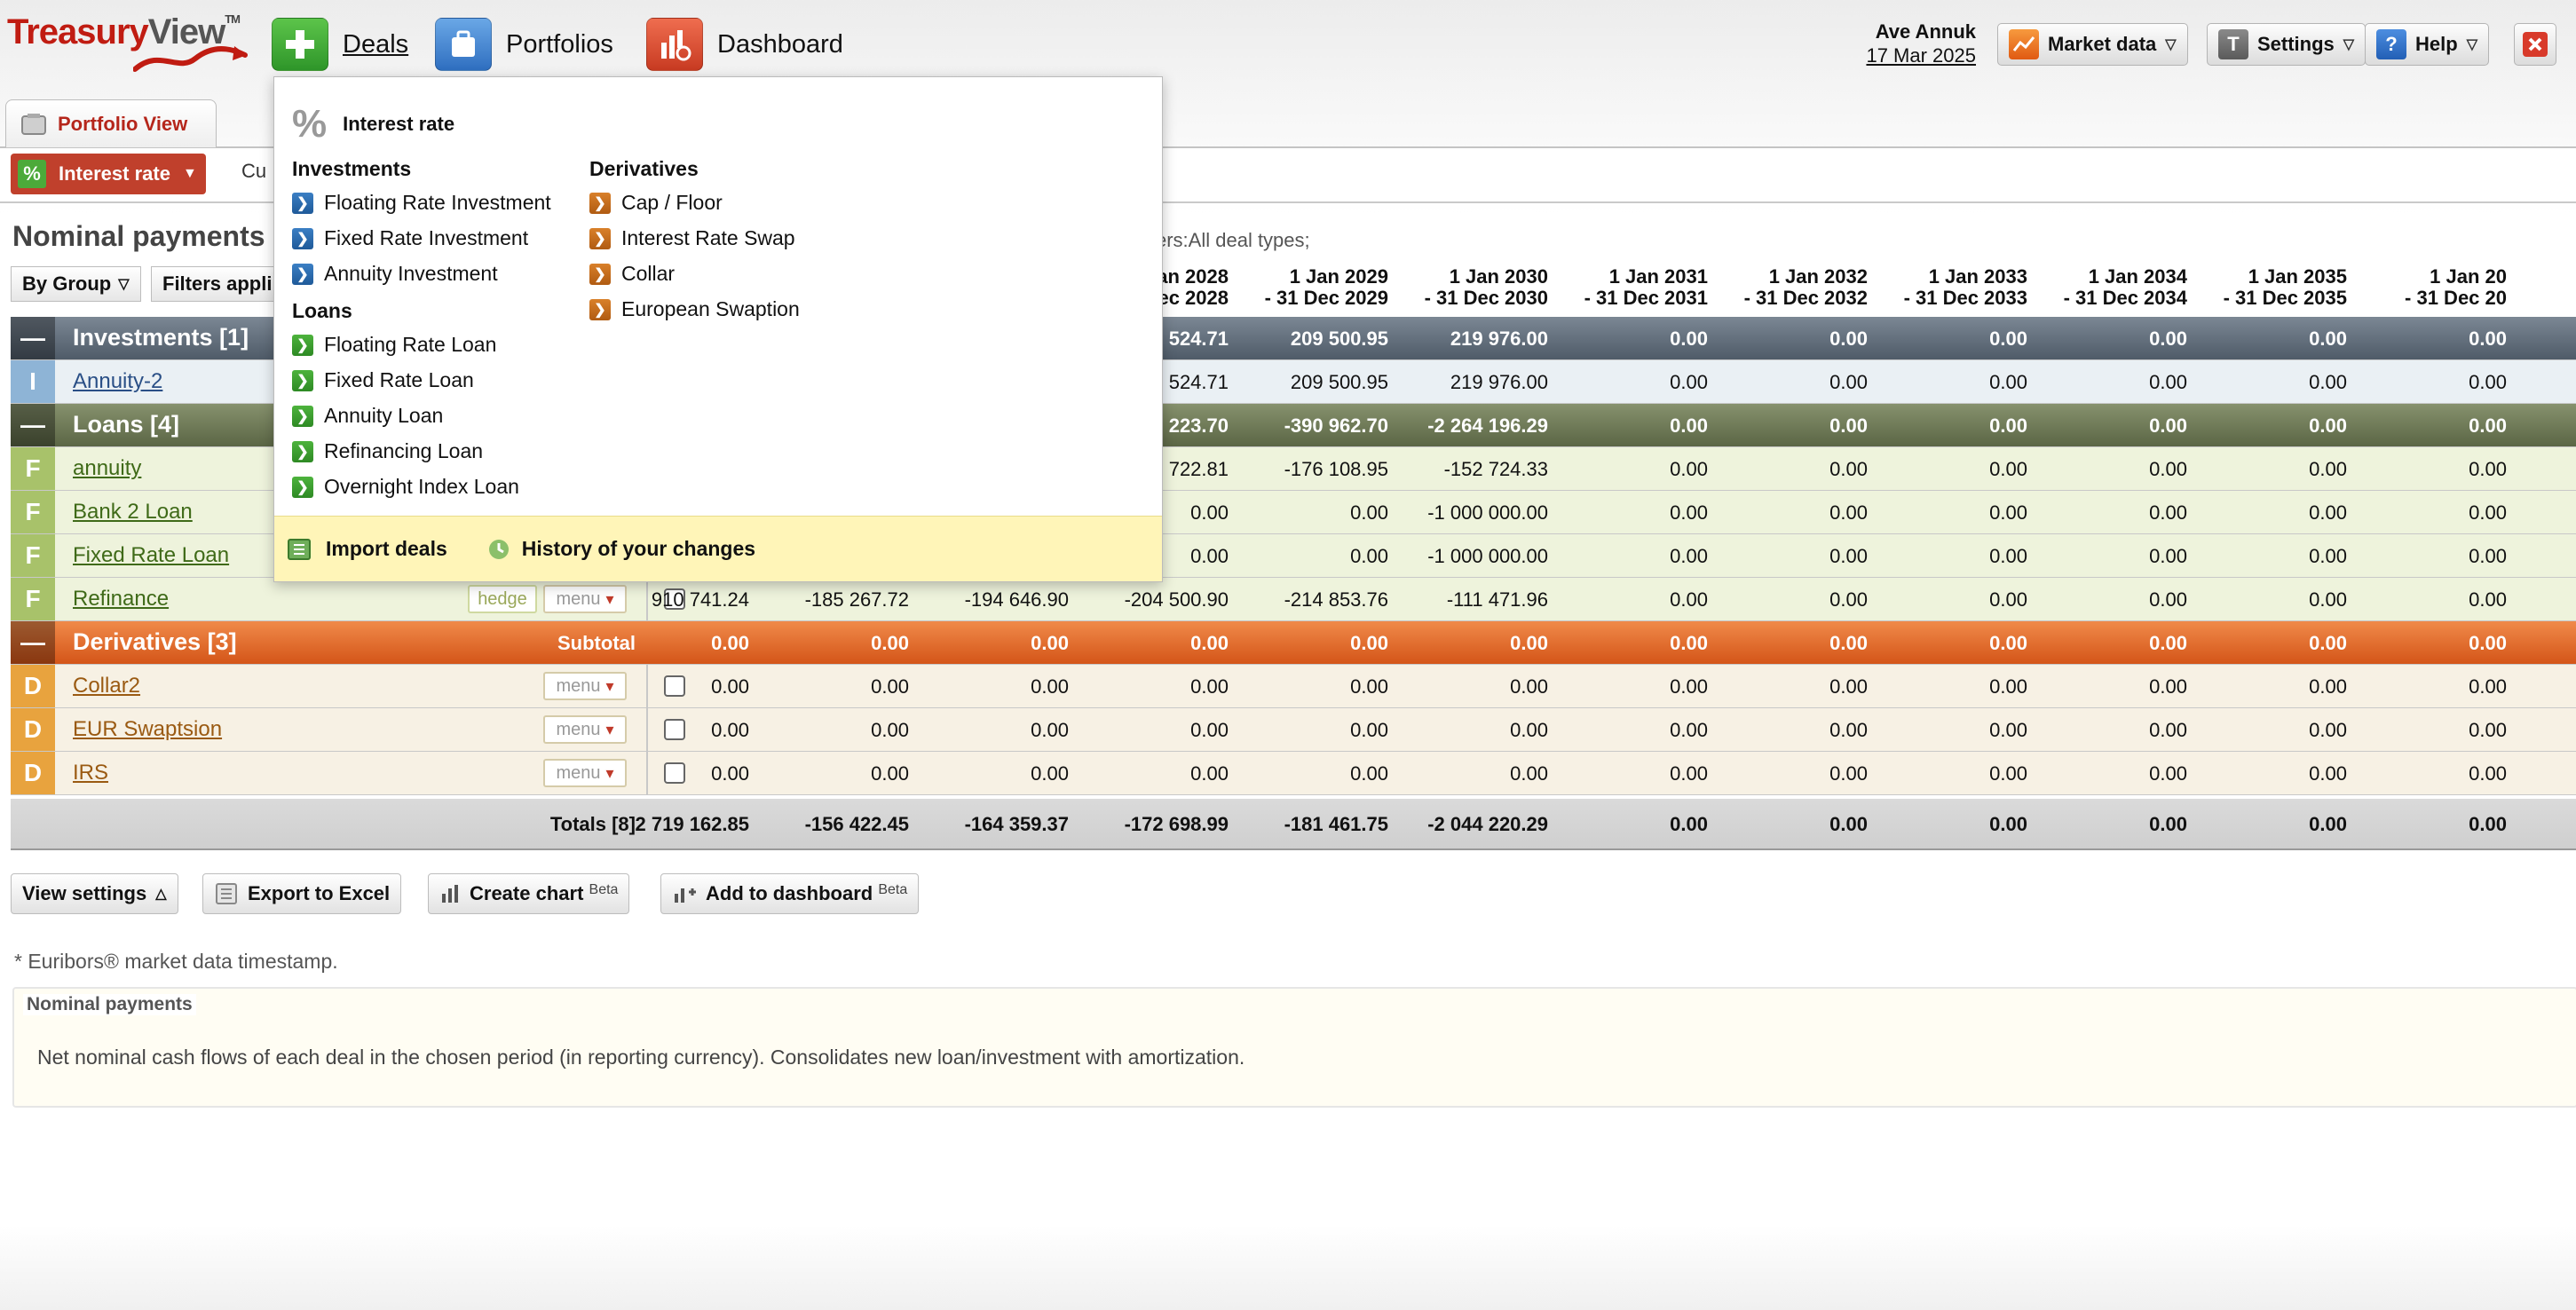 This screenshot has height=1310, width=2576. What do you see at coordinates (124, 31) in the screenshot?
I see `treasuryview-logo: TreasuryViewTM` at bounding box center [124, 31].